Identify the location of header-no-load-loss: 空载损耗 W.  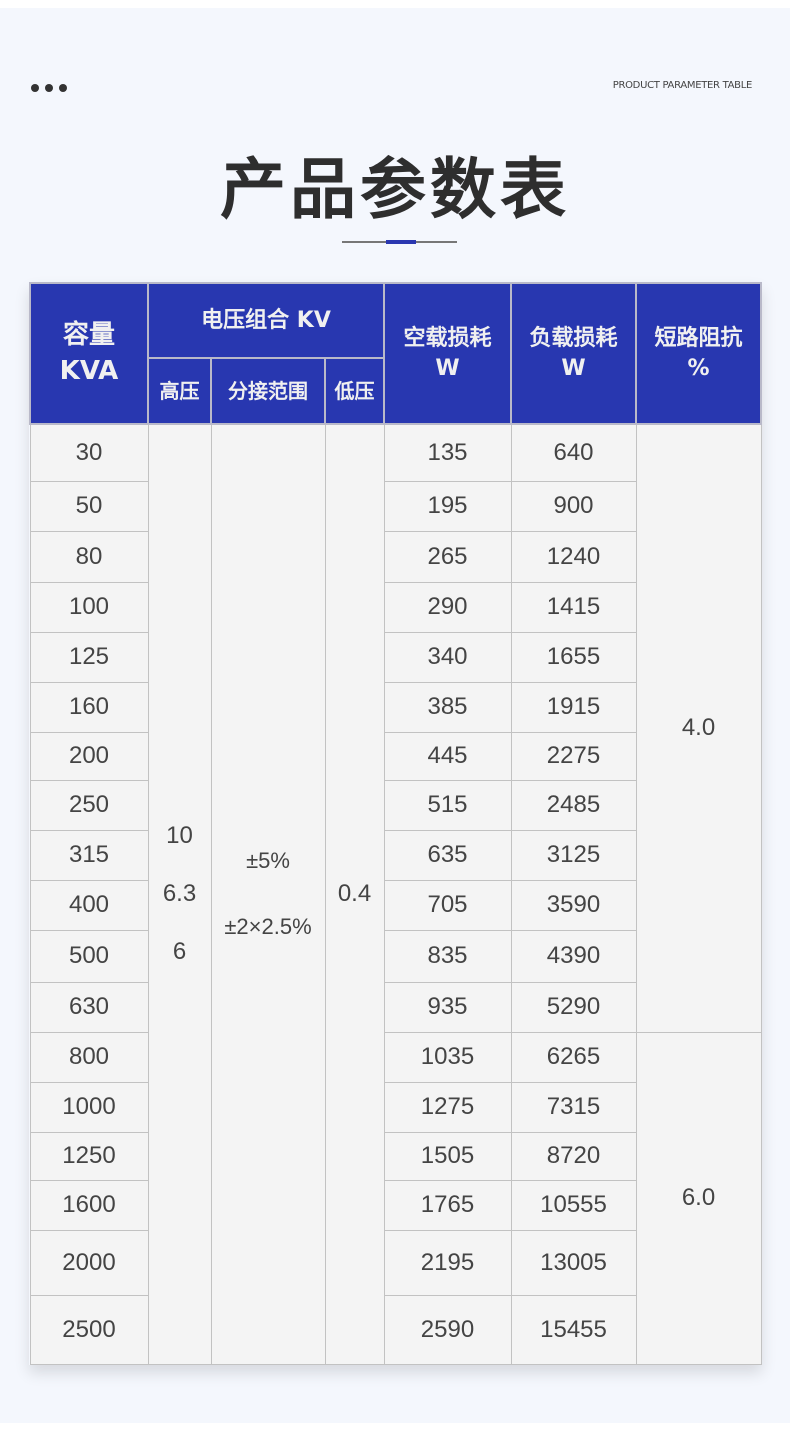
(447, 353).